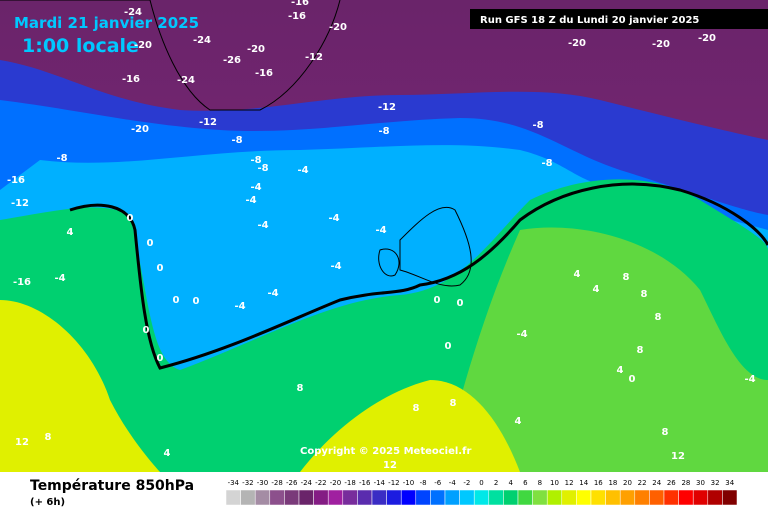 This screenshot has height=516, width=768. What do you see at coordinates (247, 483) in the screenshot?
I see `legend-label: -32` at bounding box center [247, 483].